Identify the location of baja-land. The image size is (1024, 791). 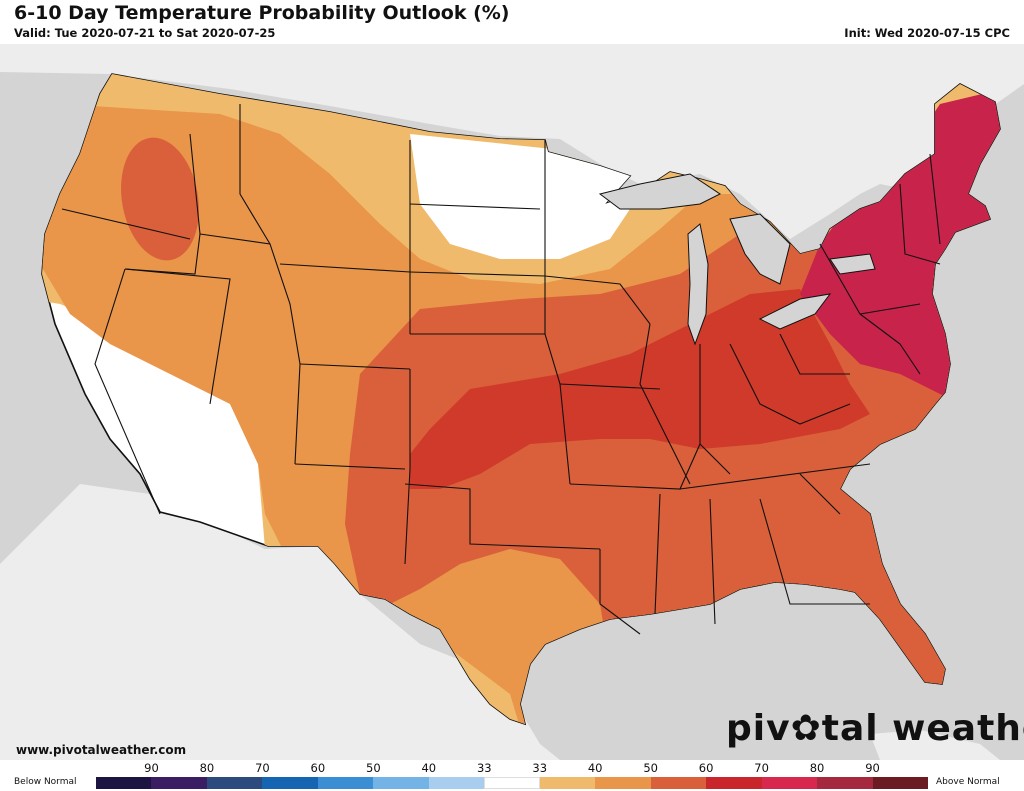
(160, 642).